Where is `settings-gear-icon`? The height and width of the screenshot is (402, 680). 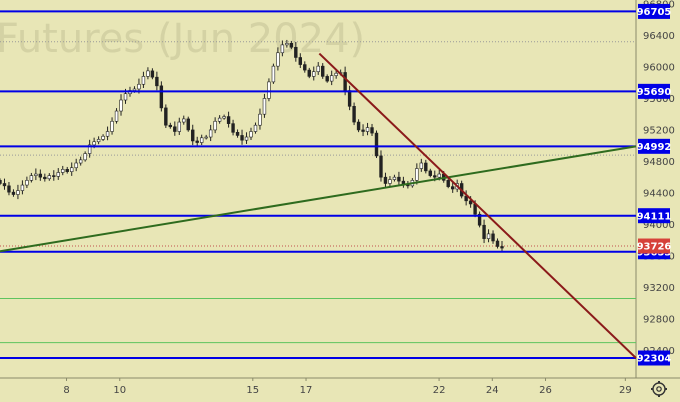 settings-gear-icon is located at coordinates (659, 389).